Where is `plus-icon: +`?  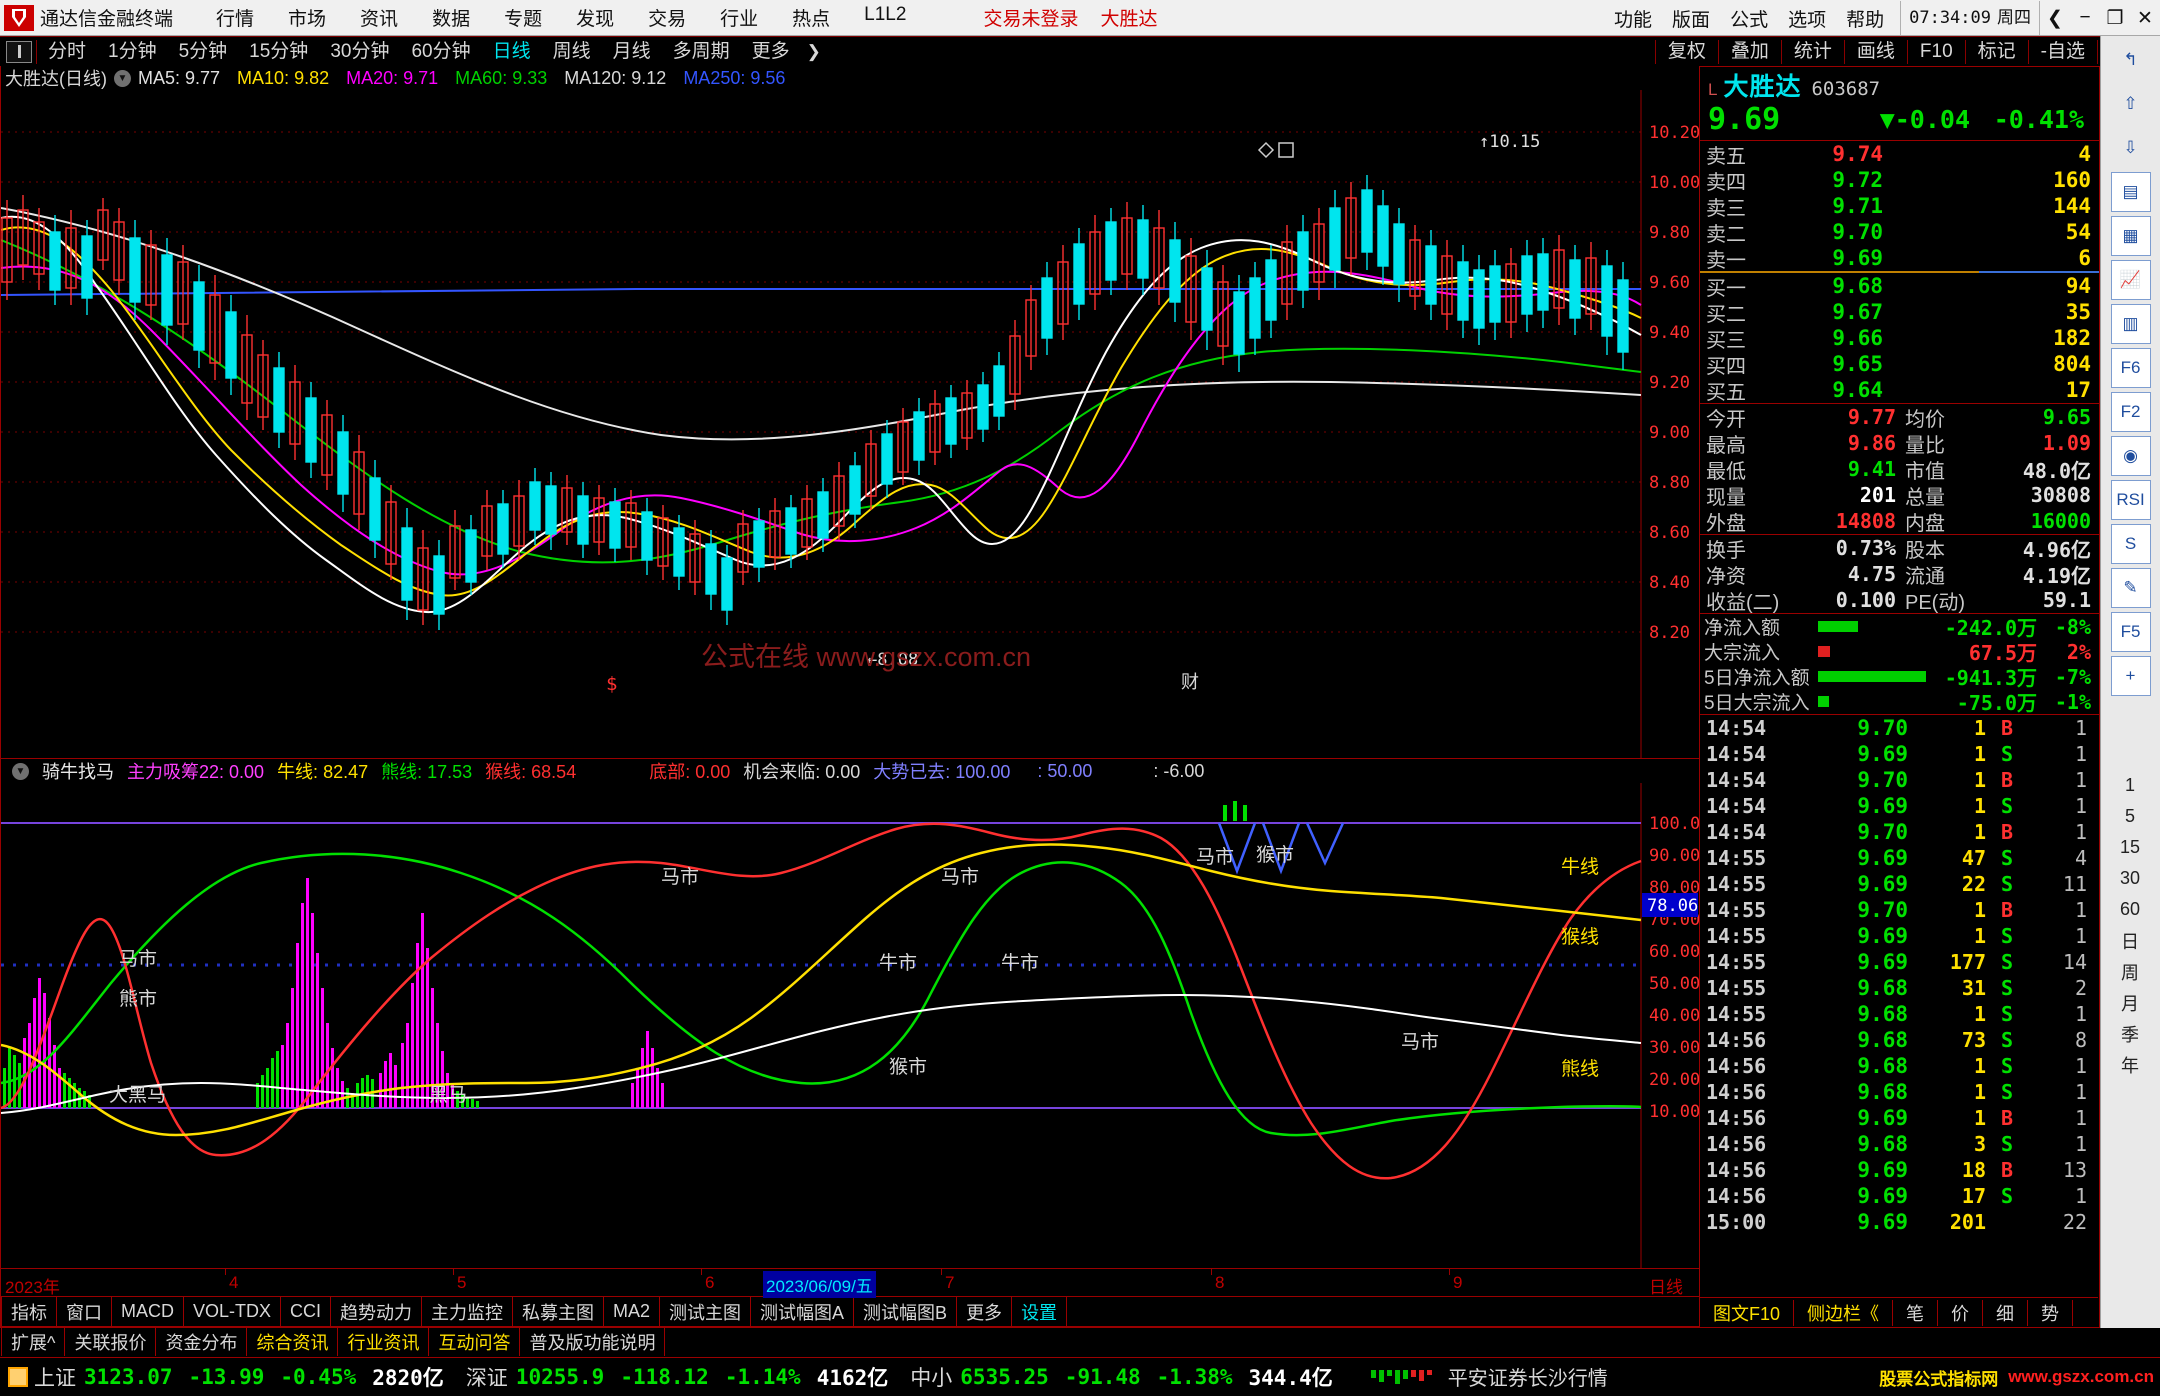
plus-icon: + is located at coordinates (2130, 676).